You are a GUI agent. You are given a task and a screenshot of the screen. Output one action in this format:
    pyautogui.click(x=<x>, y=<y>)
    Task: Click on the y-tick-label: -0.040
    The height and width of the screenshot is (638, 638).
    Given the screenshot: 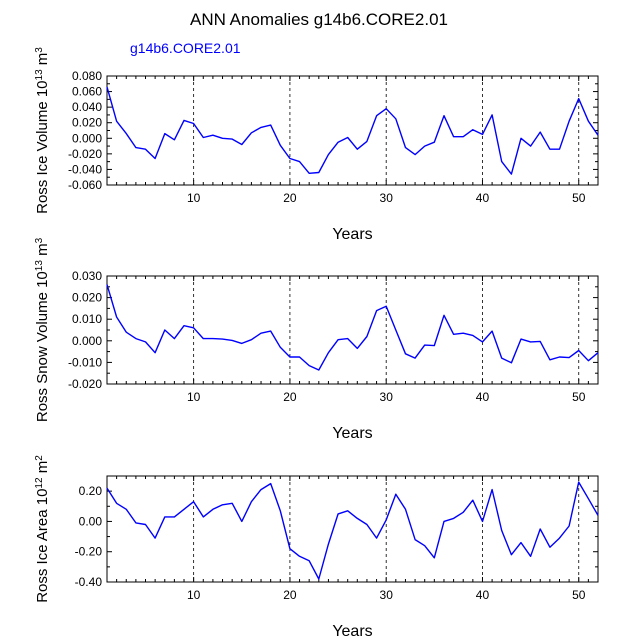 What is the action you would take?
    pyautogui.click(x=85, y=169)
    